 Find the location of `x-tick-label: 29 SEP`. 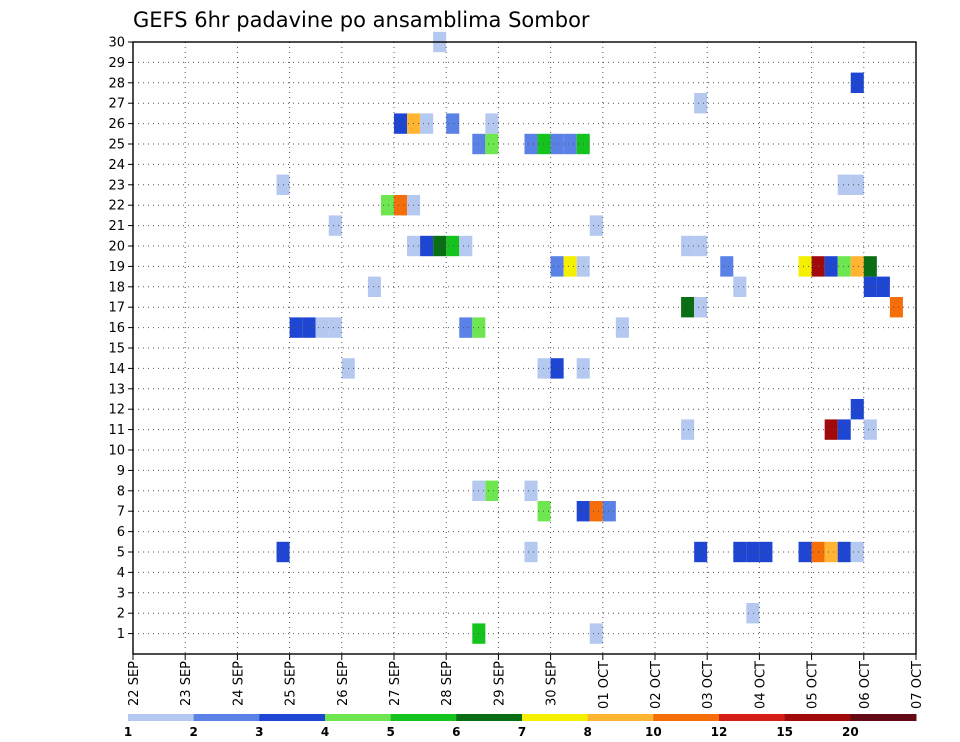

x-tick-label: 29 SEP is located at coordinates (499, 683).